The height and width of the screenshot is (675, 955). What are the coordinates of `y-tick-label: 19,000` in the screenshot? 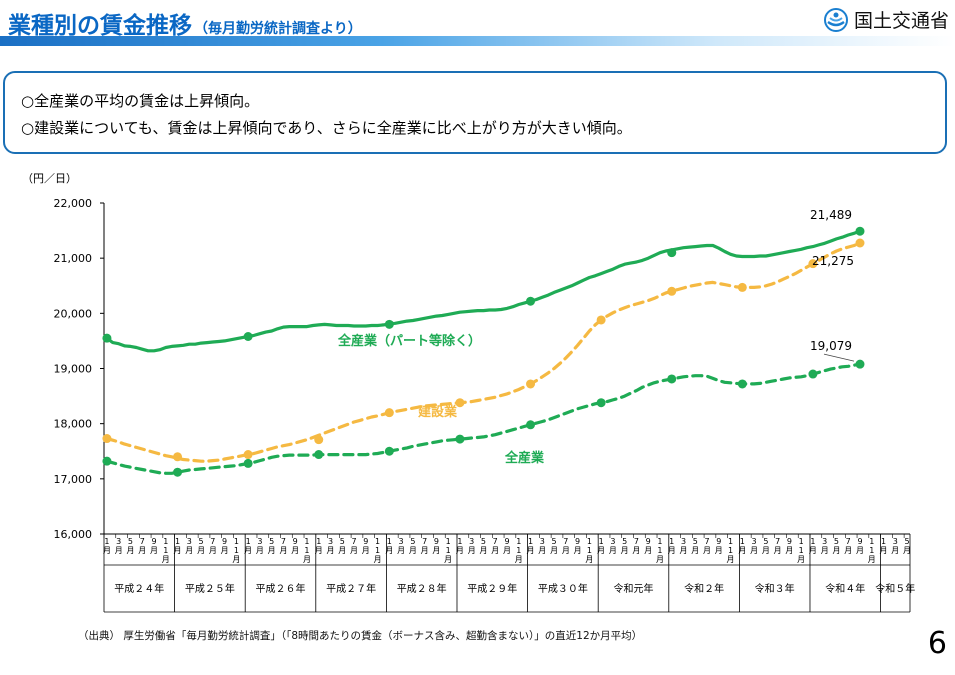 It's located at (73, 369).